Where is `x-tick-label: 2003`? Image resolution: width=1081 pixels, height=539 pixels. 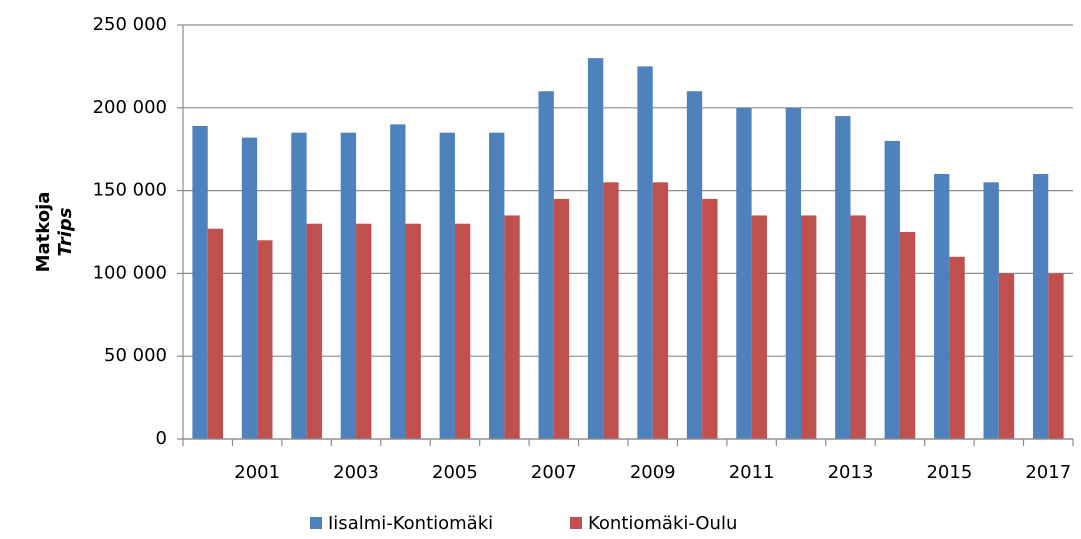 x-tick-label: 2003 is located at coordinates (356, 472).